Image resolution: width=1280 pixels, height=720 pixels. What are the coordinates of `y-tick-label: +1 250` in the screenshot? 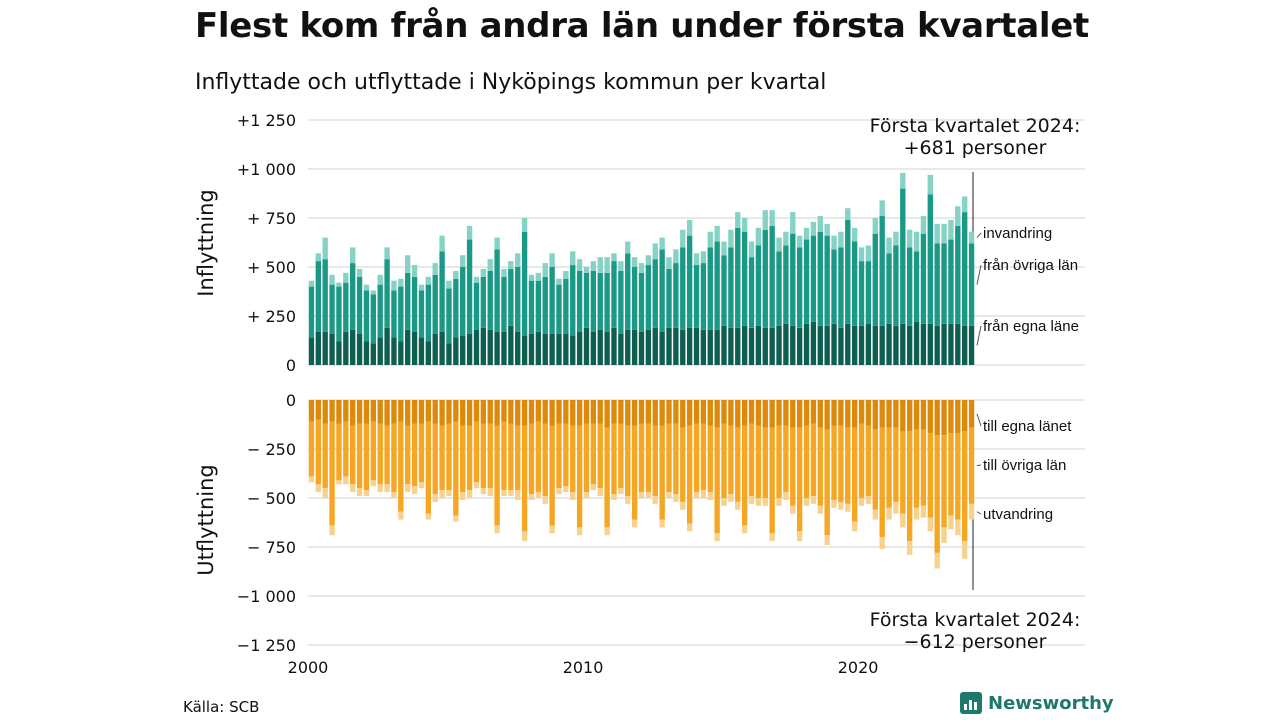 It's located at (266, 120).